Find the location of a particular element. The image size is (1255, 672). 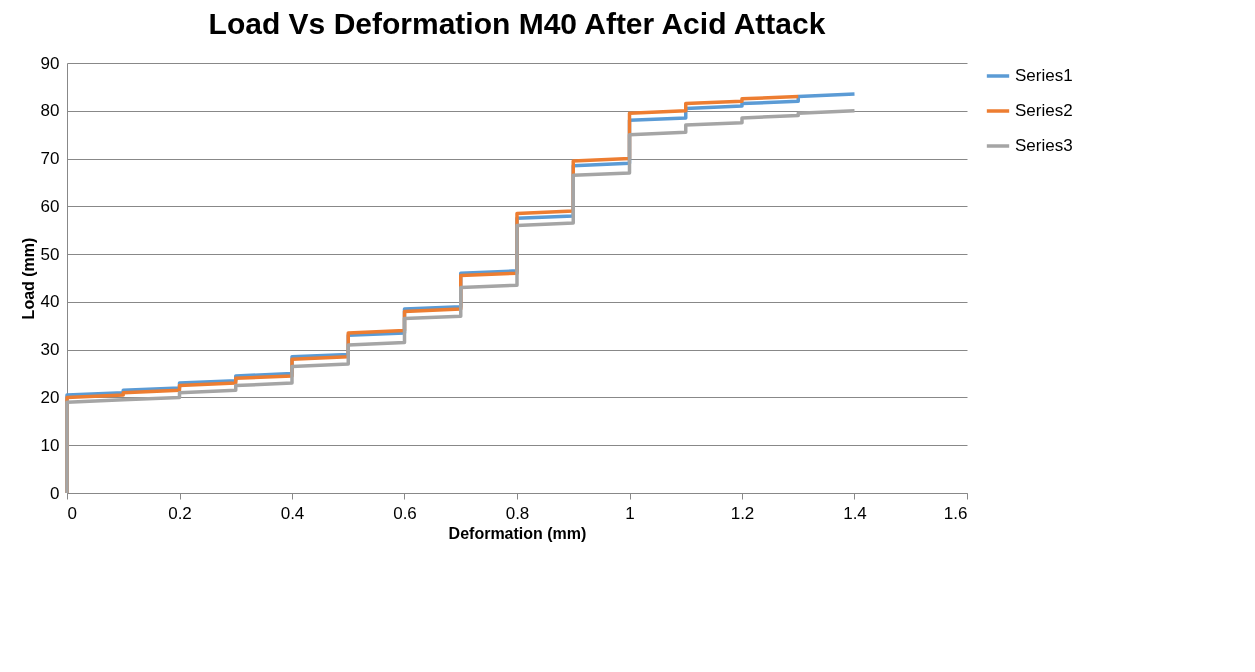

x-tick-label: 1.2 is located at coordinates (742, 513).